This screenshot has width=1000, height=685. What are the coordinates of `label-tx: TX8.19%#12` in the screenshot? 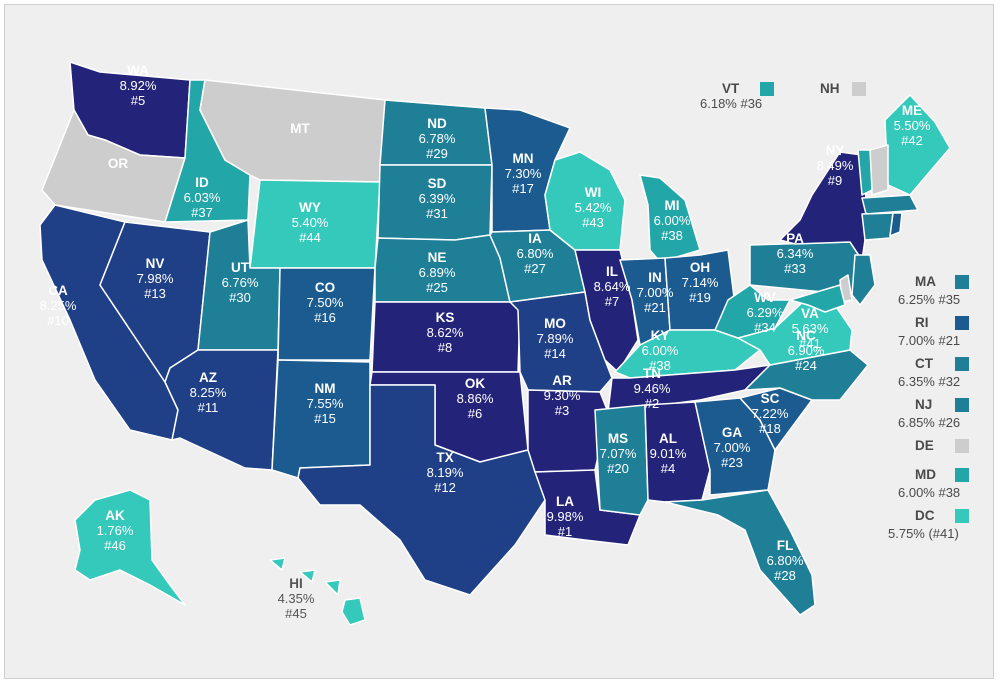 It's located at (445, 472).